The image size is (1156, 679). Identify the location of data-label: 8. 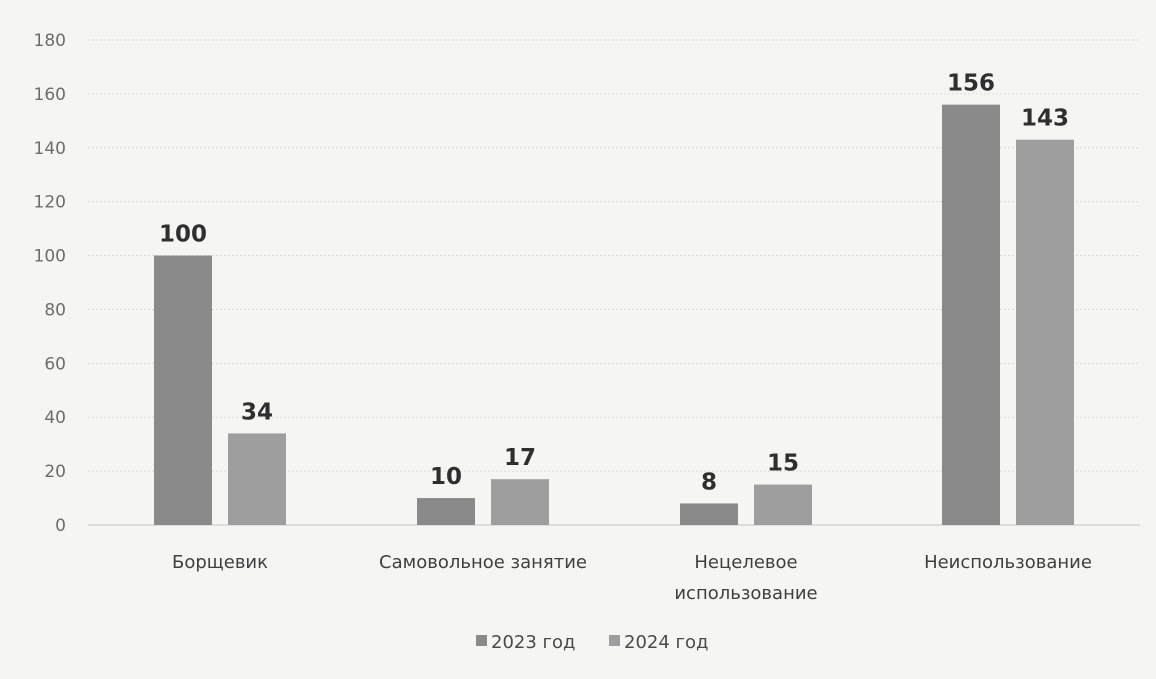
(709, 482).